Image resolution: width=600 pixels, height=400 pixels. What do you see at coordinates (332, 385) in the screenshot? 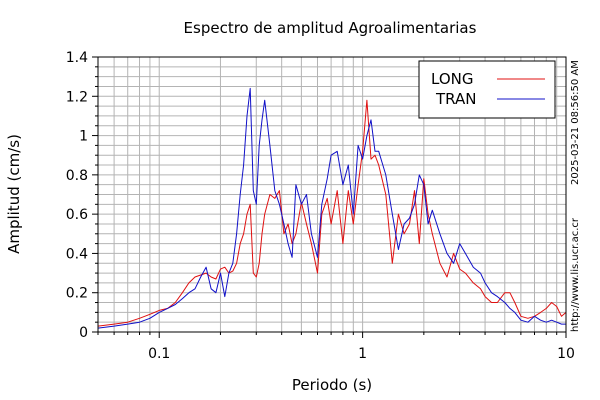
I see `x-axis-label: Periodo (s)` at bounding box center [332, 385].